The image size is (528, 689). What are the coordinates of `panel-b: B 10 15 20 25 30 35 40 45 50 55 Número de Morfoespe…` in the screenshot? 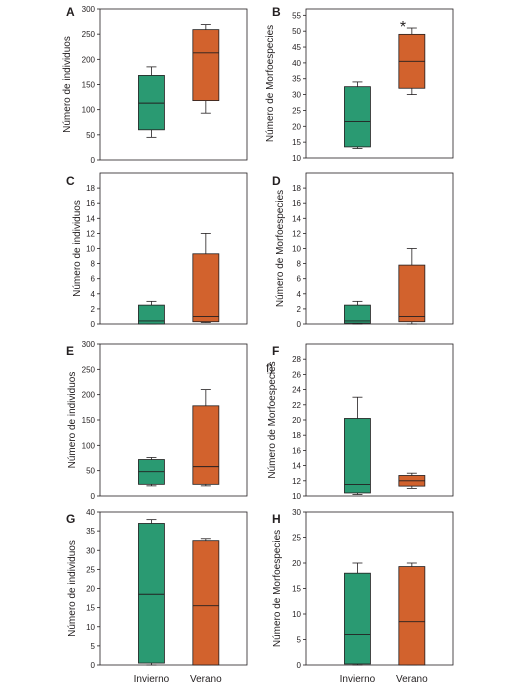 It's located at (359, 84).